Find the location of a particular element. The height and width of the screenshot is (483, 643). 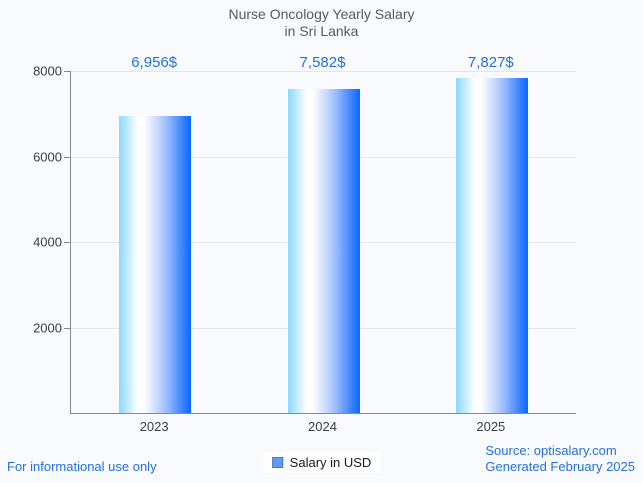

disclaimer-text: For informational use only is located at coordinates (82, 466).